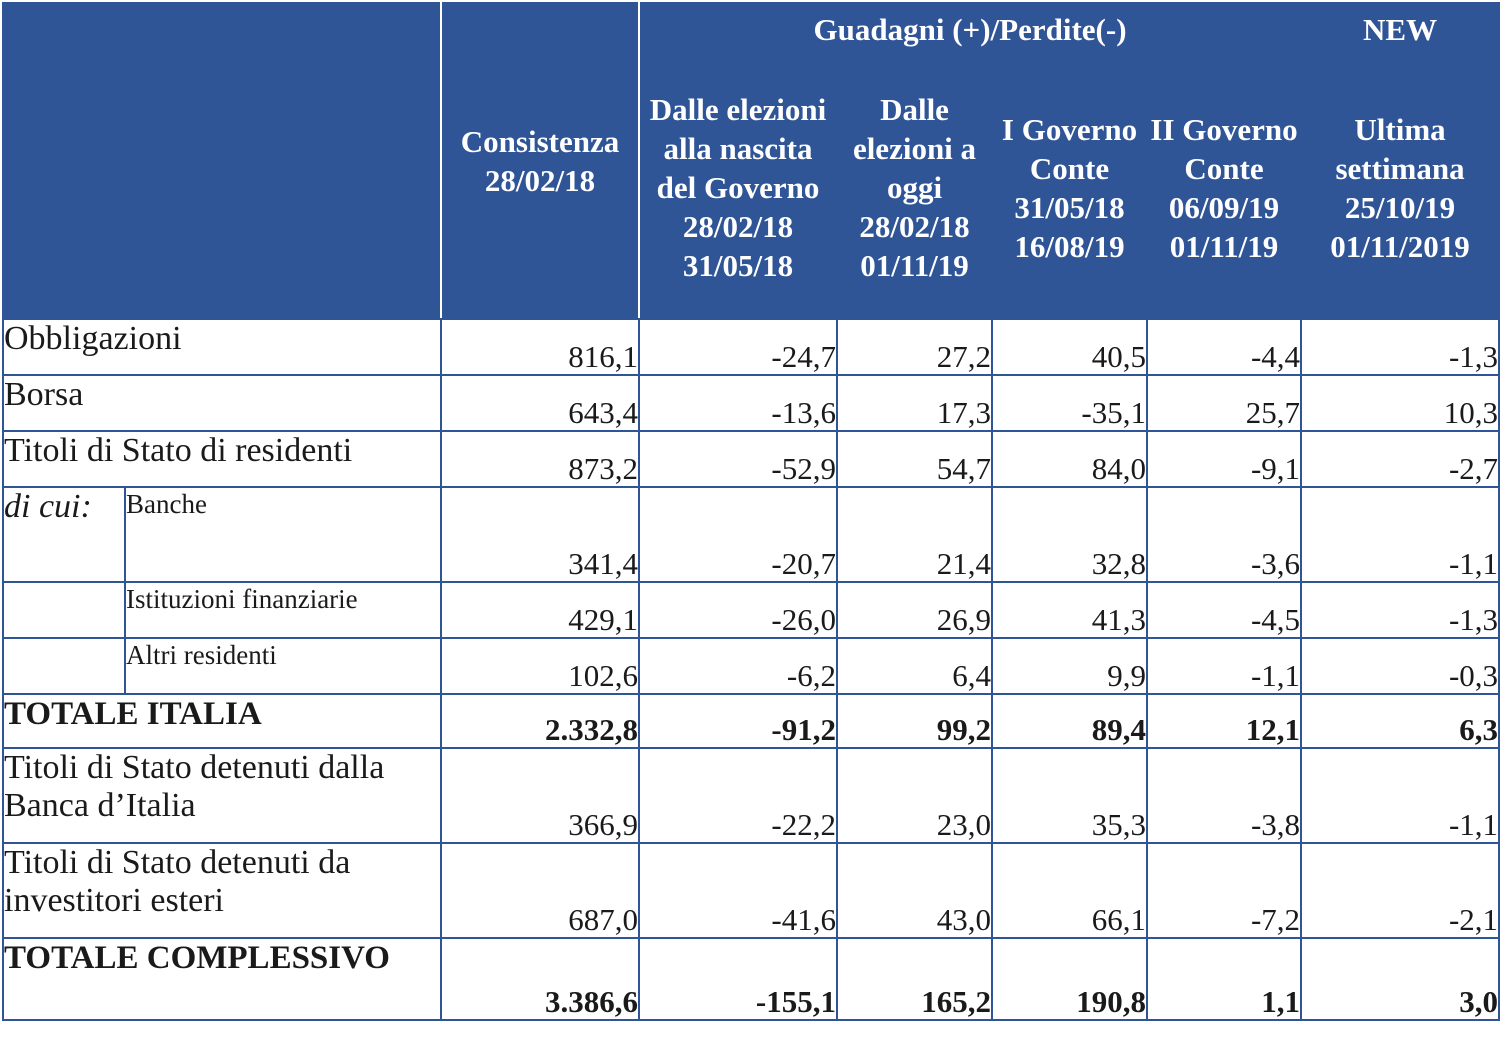 The height and width of the screenshot is (1042, 1500). Describe the element at coordinates (540, 890) in the screenshot. I see `table-cell: 687,0` at that location.